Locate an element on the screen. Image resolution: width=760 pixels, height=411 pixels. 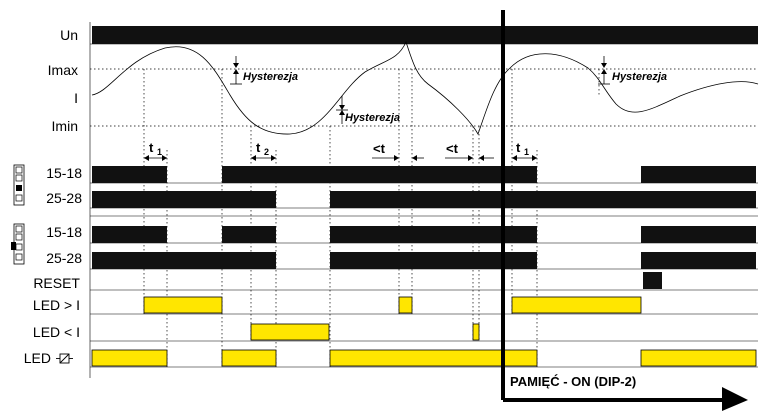
label-memory-on: PAMIĘĆ - ON (DIP-2) is located at coordinates (573, 381).